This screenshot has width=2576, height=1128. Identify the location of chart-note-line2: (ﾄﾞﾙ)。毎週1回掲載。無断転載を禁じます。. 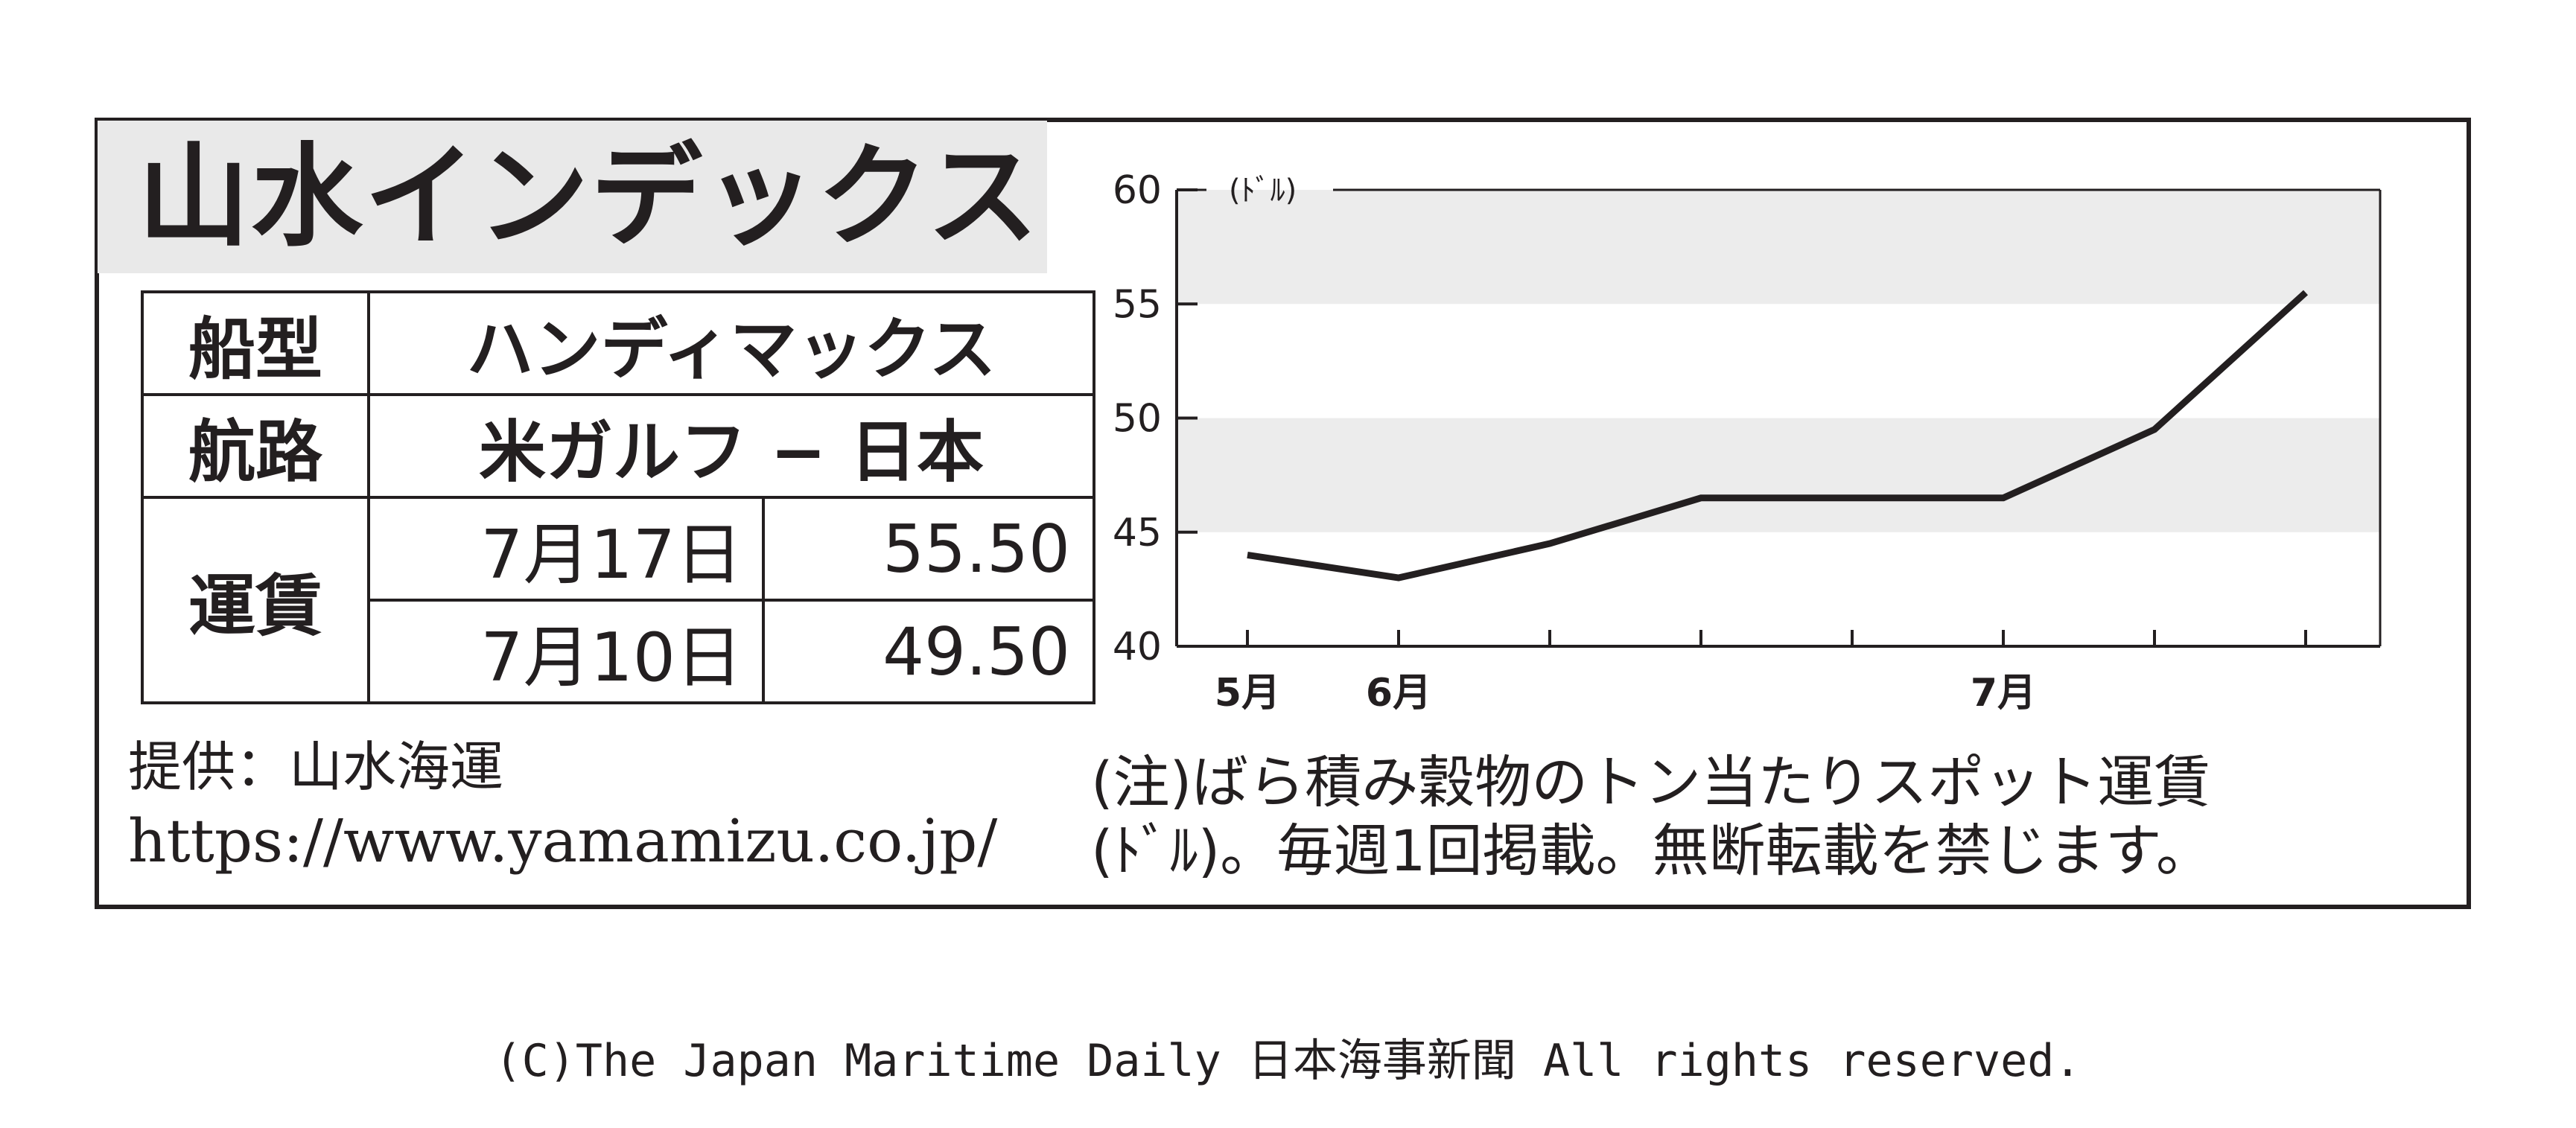
(1652, 851).